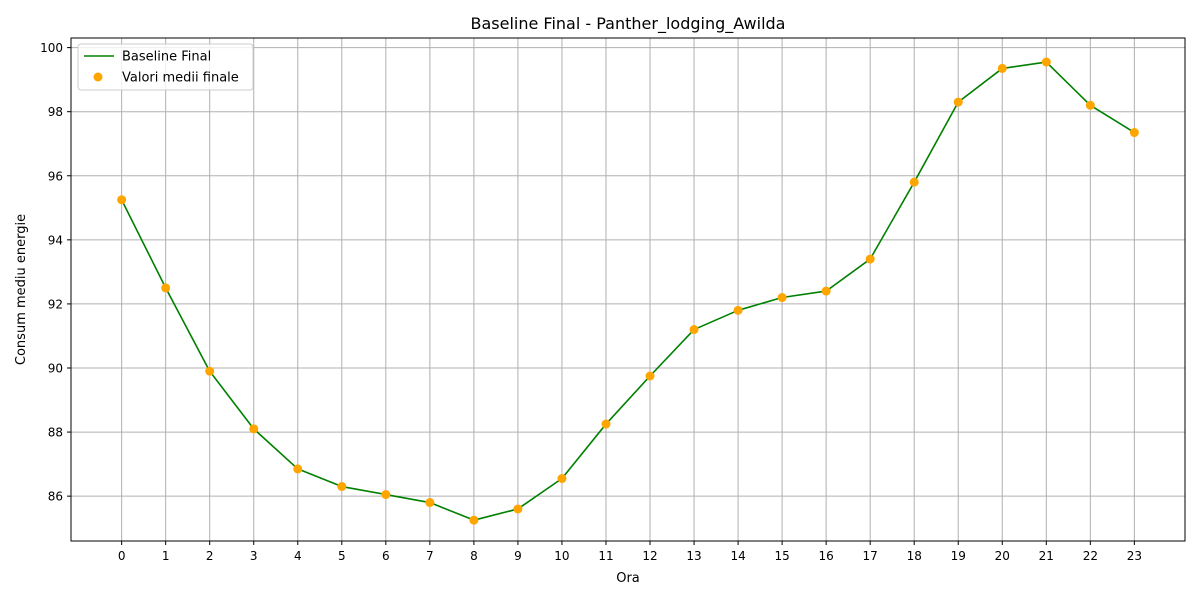 The image size is (1200, 600). Describe the element at coordinates (55, 240) in the screenshot. I see `y-tick-label: 94` at that location.